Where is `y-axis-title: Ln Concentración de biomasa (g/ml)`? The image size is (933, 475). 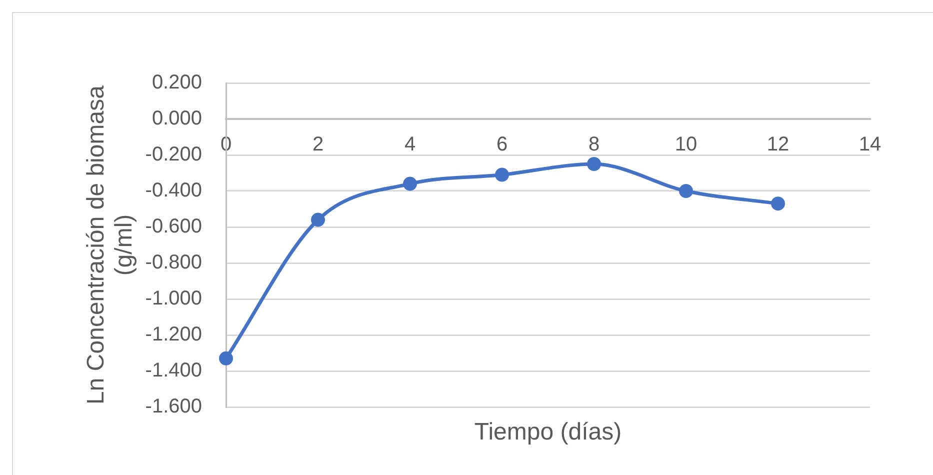
y-axis-title: Ln Concentración de biomasa (g/ml) is located at coordinates (110, 244).